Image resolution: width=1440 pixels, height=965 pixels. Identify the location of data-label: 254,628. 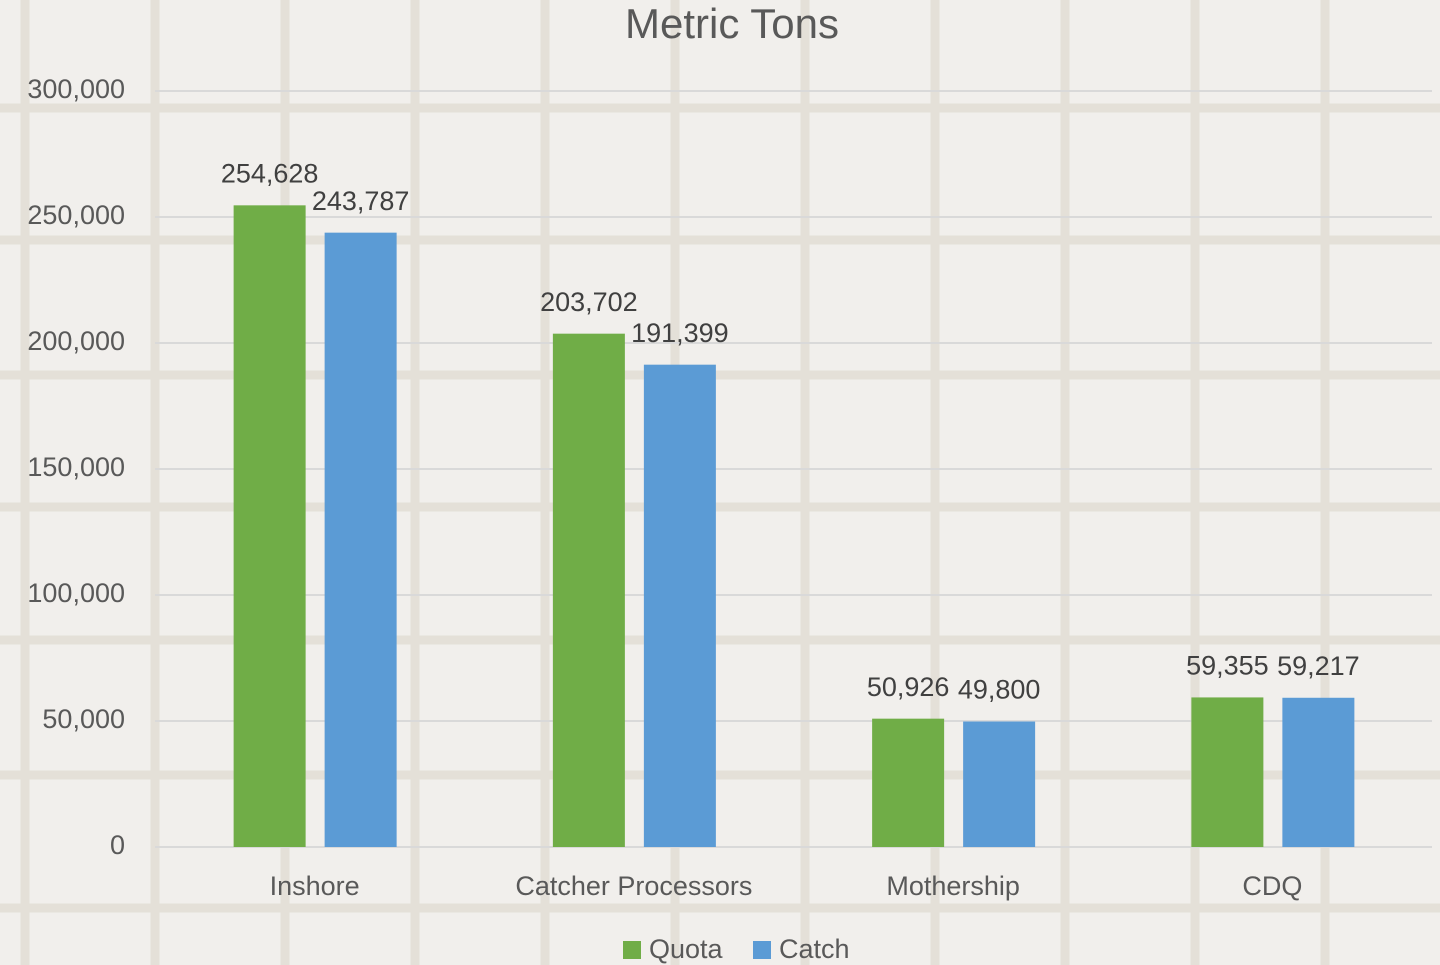
(270, 173).